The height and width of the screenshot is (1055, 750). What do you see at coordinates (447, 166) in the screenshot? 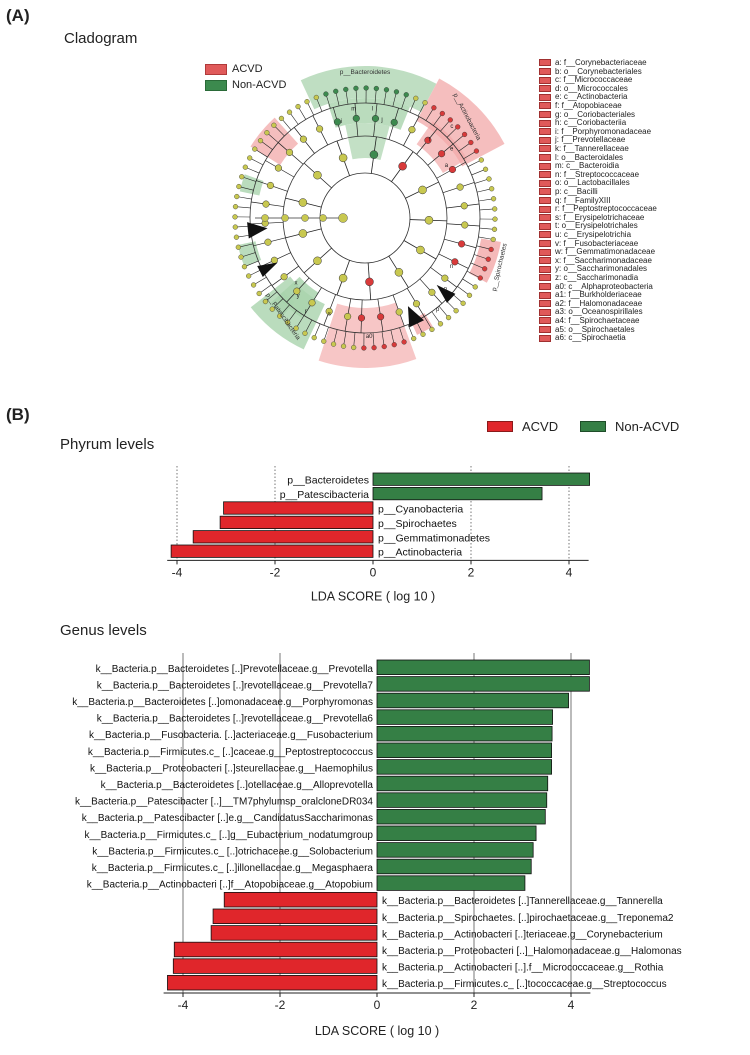
I see `clade-letter: a` at bounding box center [447, 166].